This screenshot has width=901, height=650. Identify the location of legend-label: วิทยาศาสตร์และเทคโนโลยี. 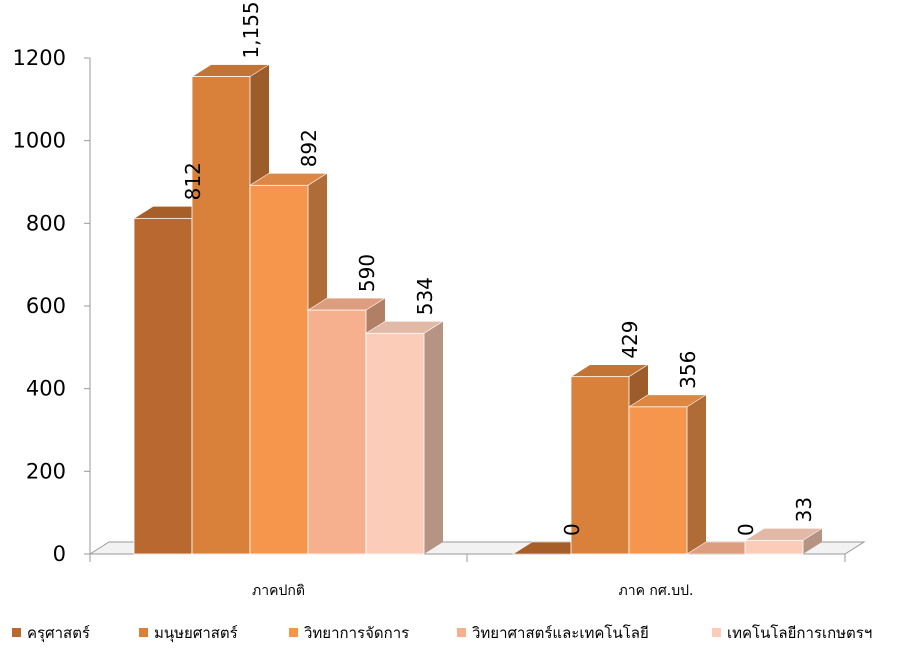
(559, 633).